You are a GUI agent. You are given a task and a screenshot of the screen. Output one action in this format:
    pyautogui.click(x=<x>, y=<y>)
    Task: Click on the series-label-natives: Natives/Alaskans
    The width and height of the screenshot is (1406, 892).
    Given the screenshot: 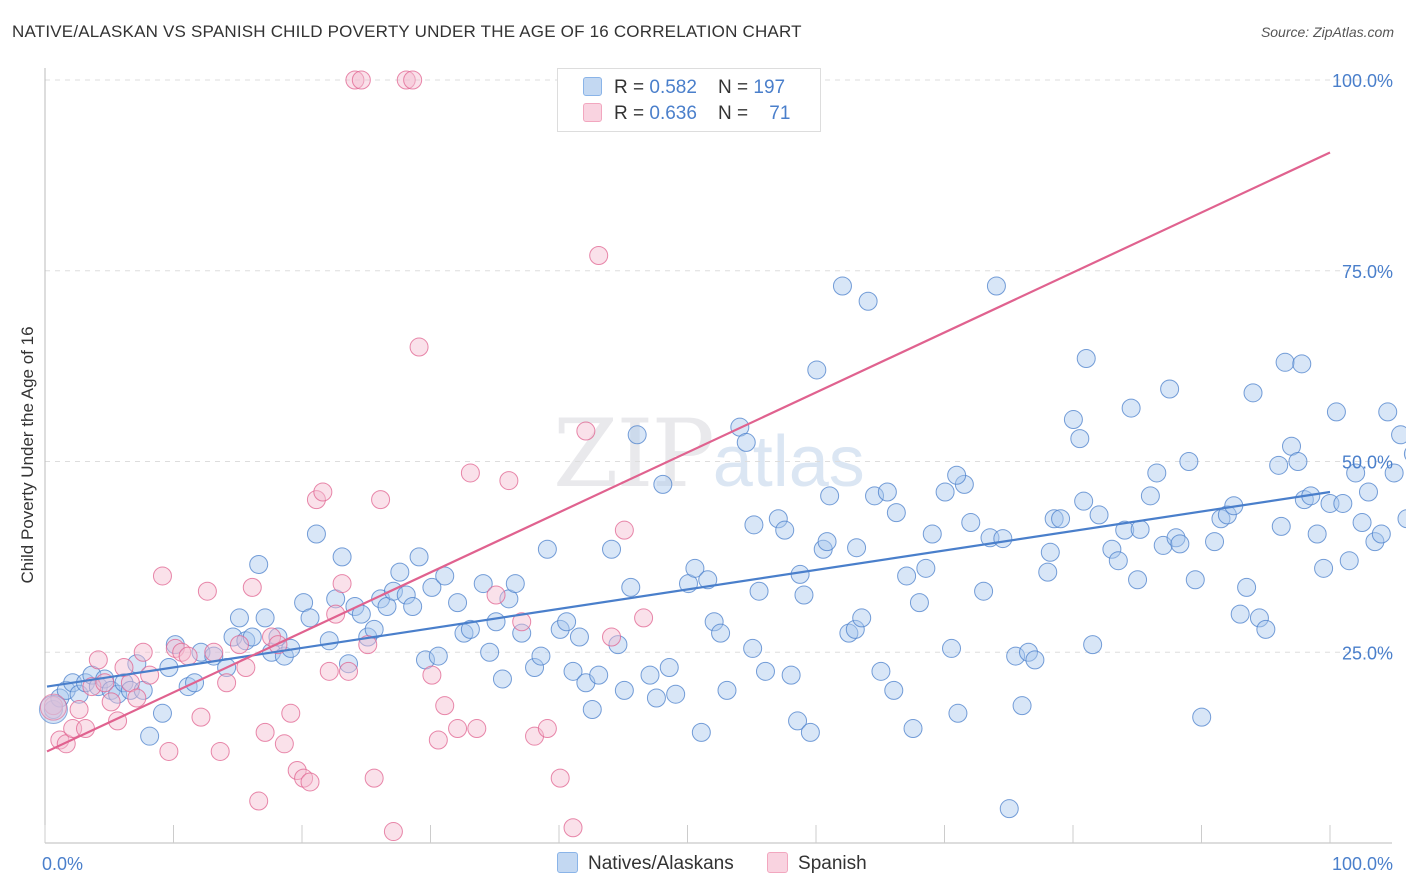 What is the action you would take?
    pyautogui.click(x=661, y=863)
    